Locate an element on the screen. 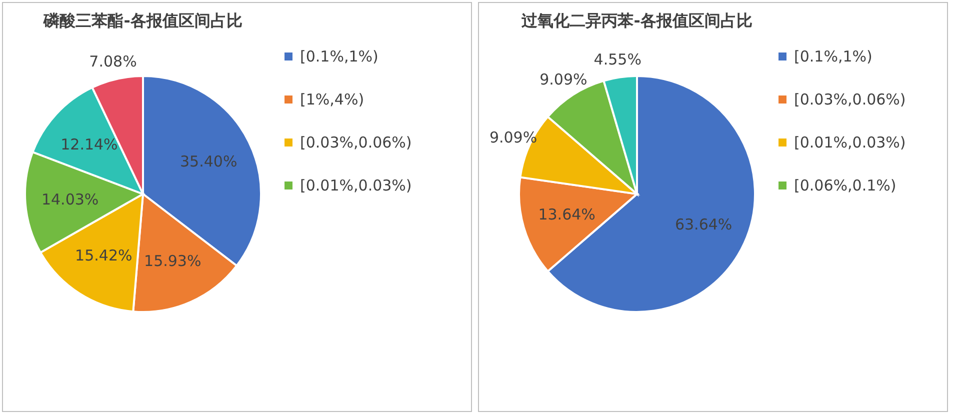  legend-label: [0.06%,0.1%) is located at coordinates (845, 185).